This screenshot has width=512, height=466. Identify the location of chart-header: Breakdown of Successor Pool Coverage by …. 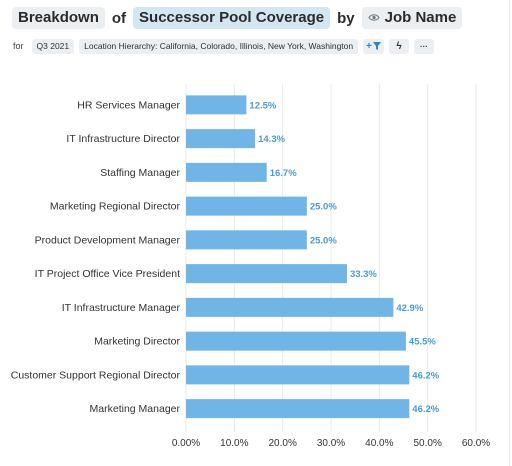
(237, 18).